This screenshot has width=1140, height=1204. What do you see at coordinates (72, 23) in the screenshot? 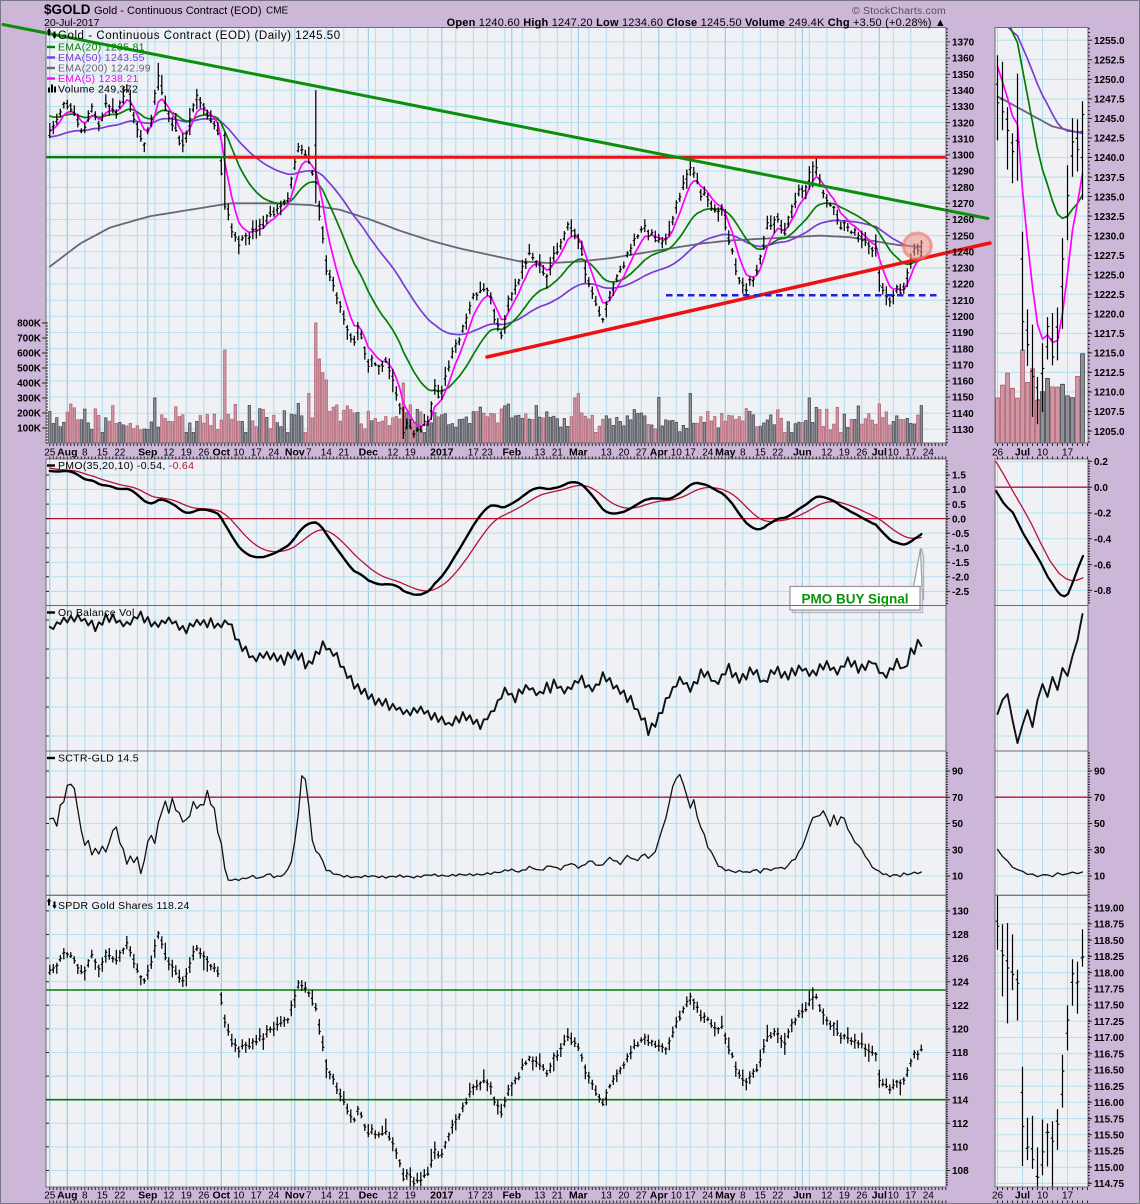
I see `svg-text: 20-Jul-2017` at bounding box center [72, 23].